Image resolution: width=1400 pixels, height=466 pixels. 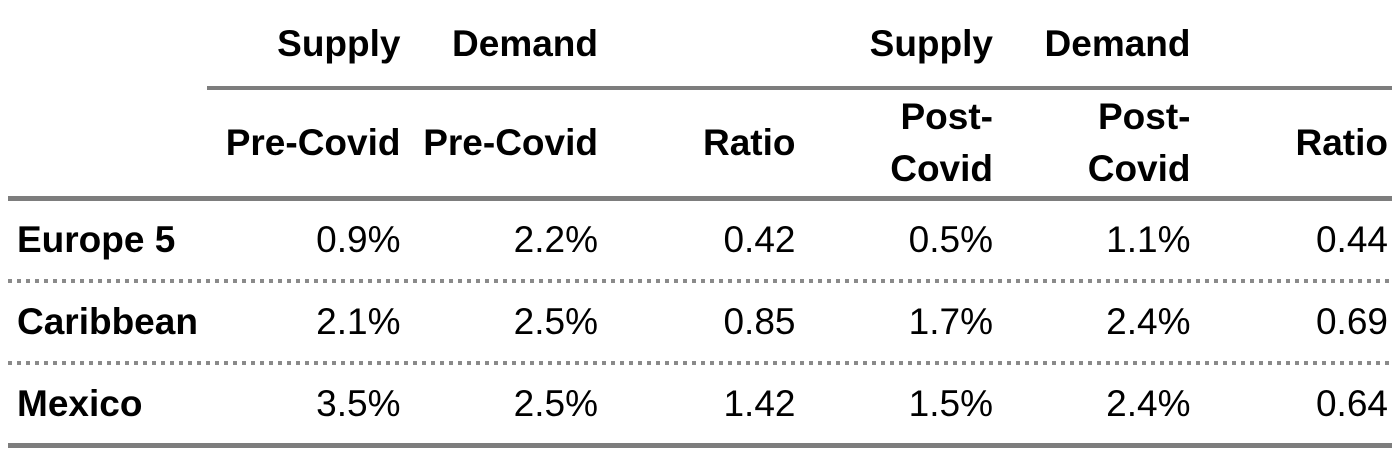 I want to click on cell-ratio-pre: 0.85, so click(x=759, y=321).